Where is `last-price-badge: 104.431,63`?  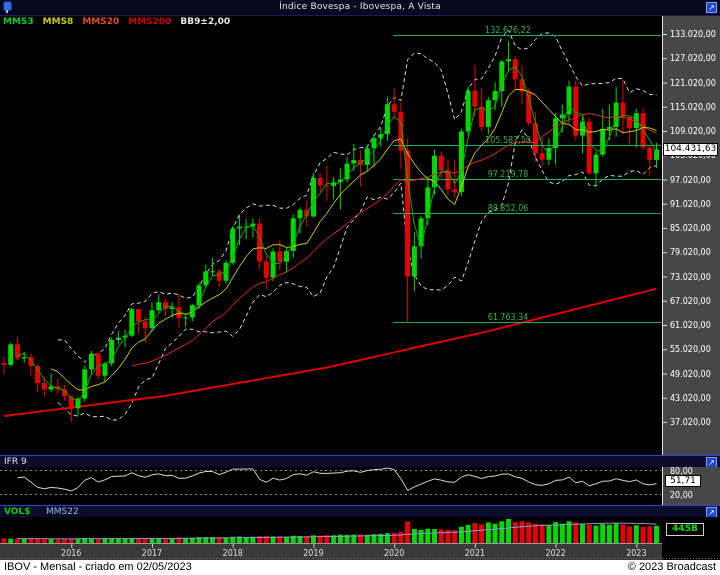
last-price-badge: 104.431,63 is located at coordinates (690, 149).